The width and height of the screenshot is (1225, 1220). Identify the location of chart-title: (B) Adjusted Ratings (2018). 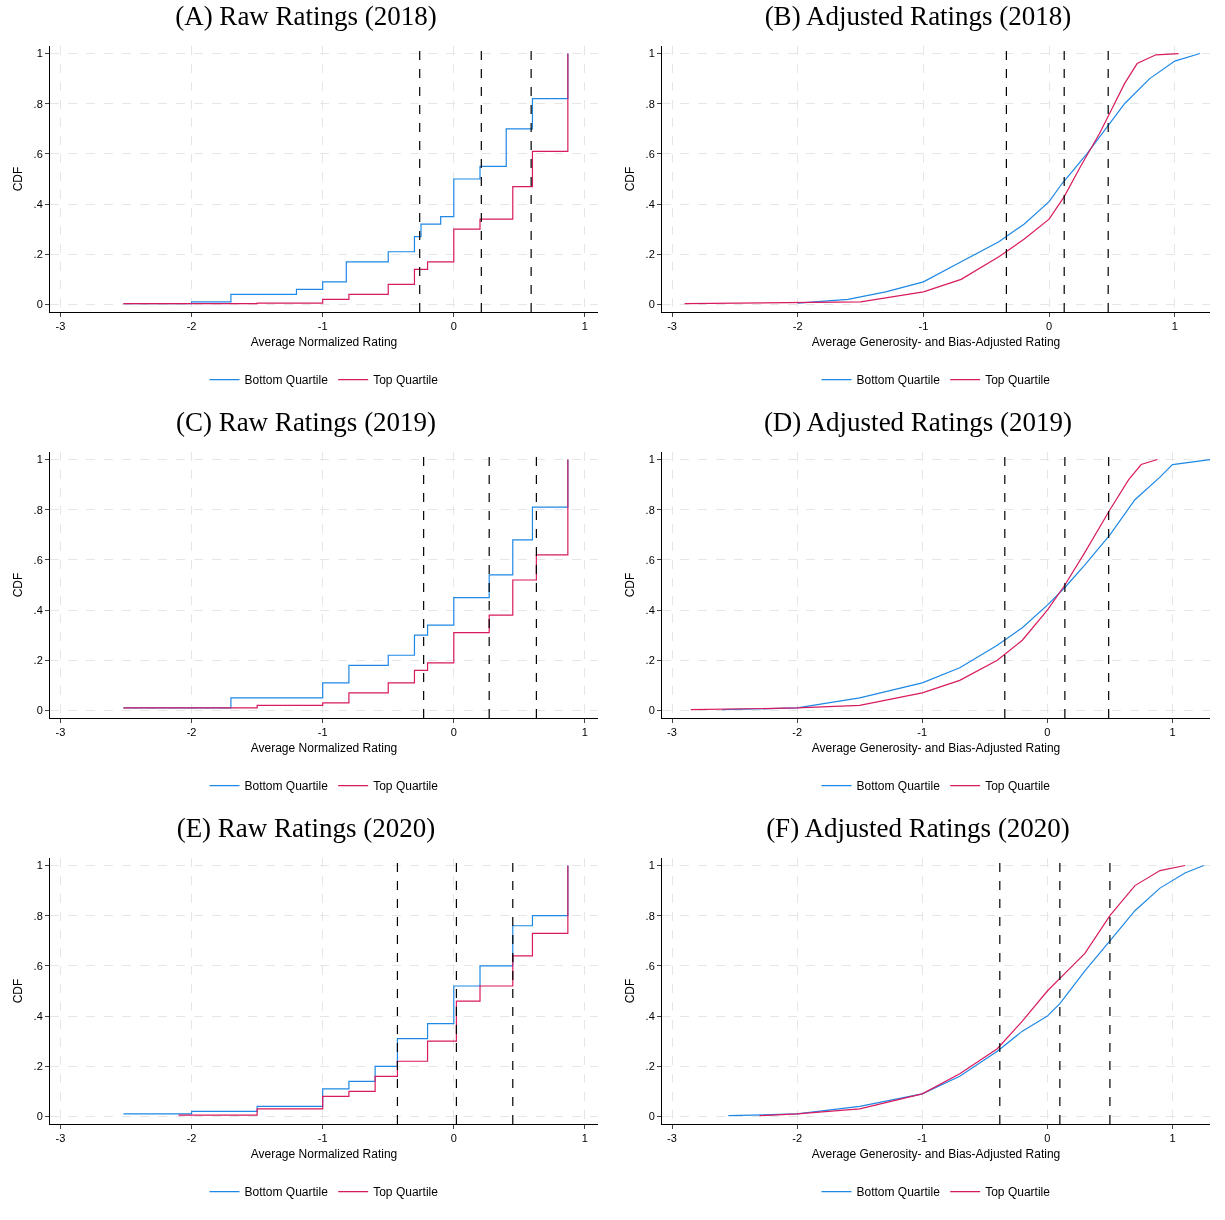
(918, 15).